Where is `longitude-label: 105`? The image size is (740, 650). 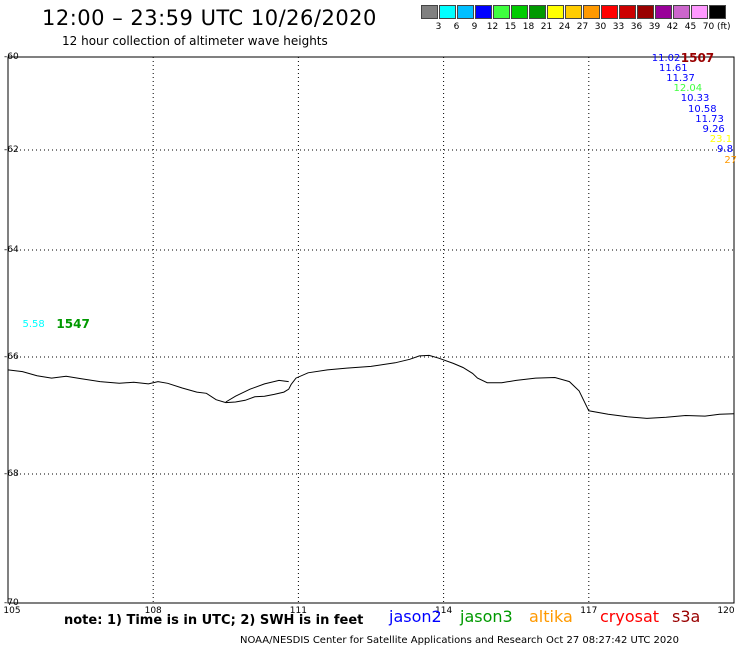 longitude-label: 105 is located at coordinates (12, 611).